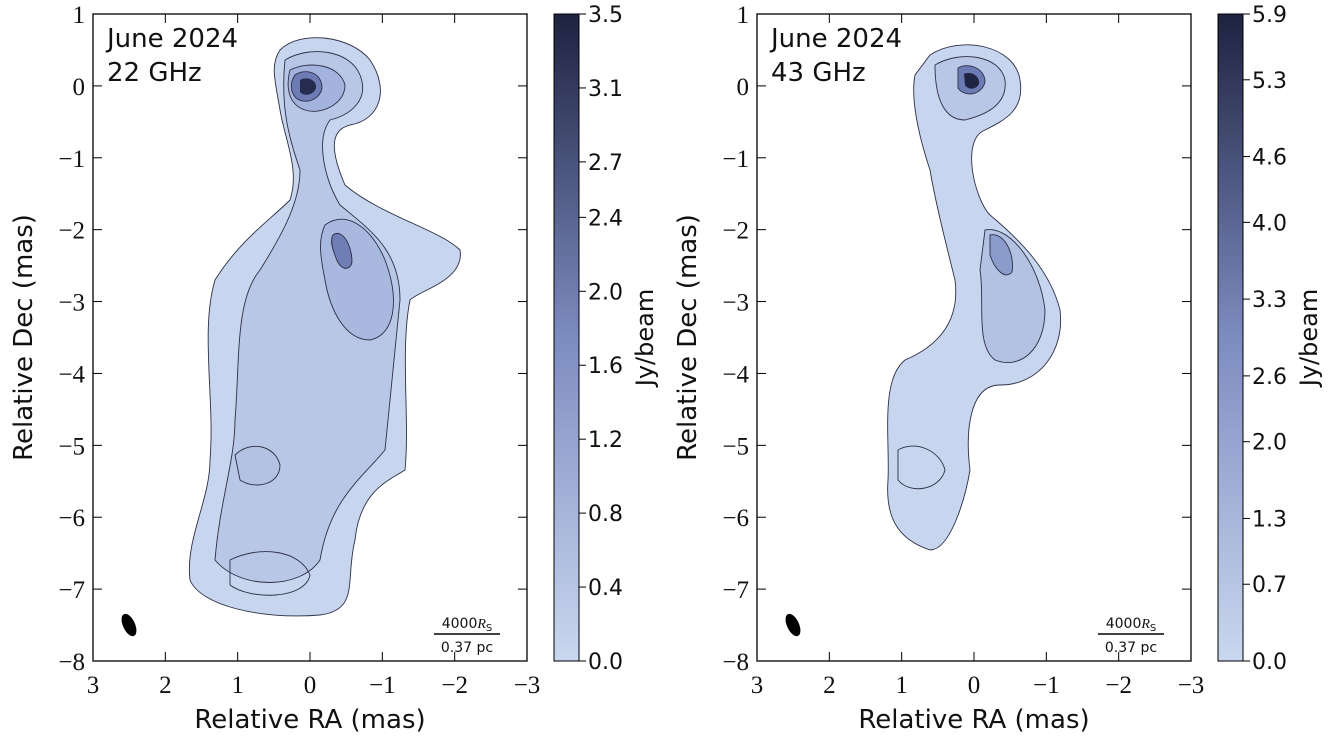 This screenshot has width=1339, height=740. What do you see at coordinates (605, 366) in the screenshot?
I see `colorbar-tick-label: 1.6` at bounding box center [605, 366].